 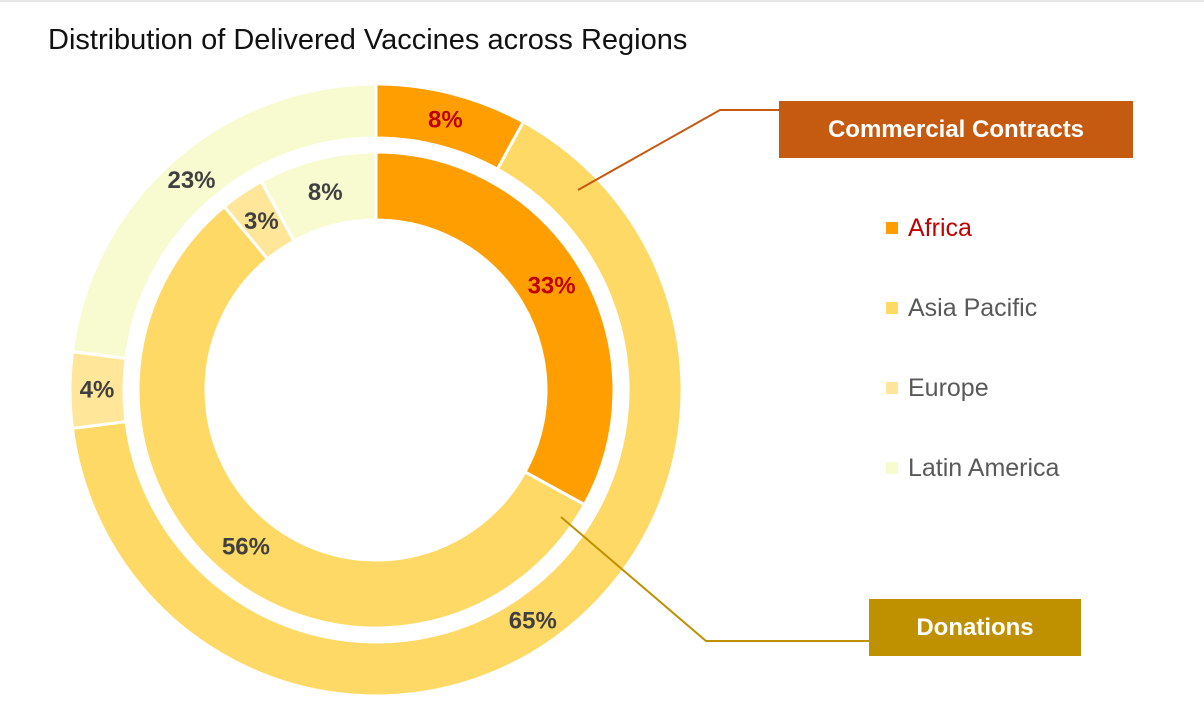 I want to click on outer-ring-label-latin-america: 23%, so click(x=191, y=180).